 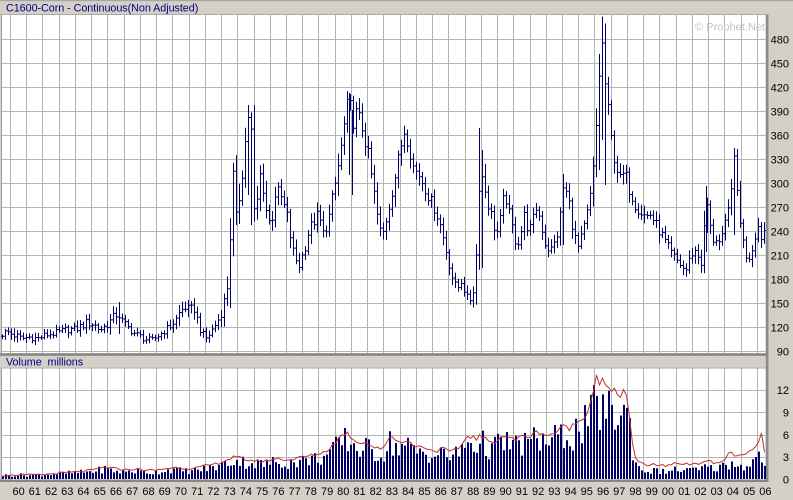 What do you see at coordinates (522, 492) in the screenshot?
I see `svg-text: 91` at bounding box center [522, 492].